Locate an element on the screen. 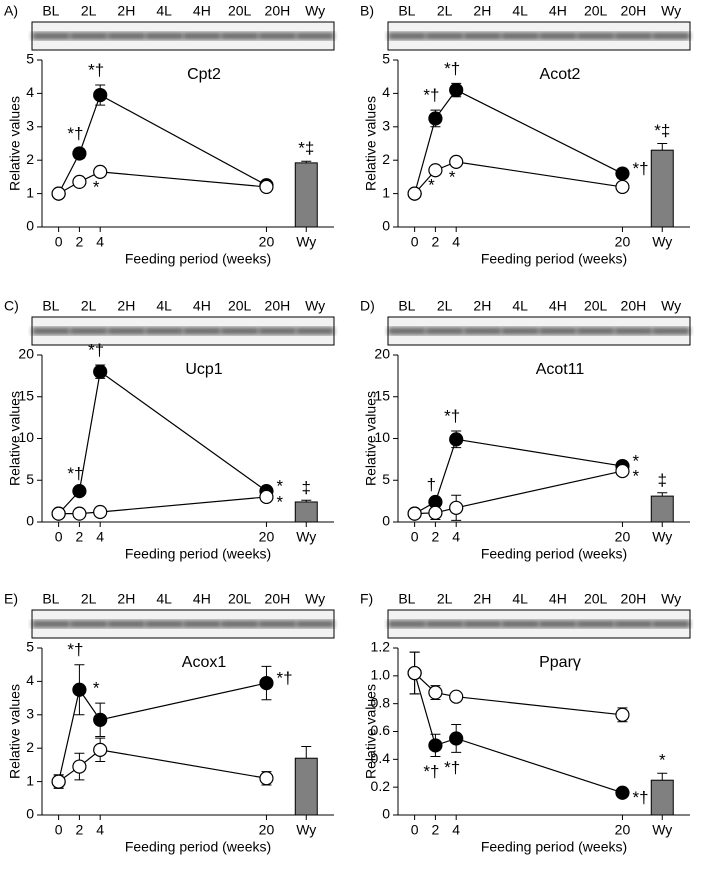 This screenshot has height=881, width=712. annotation: ‡ is located at coordinates (662, 479).